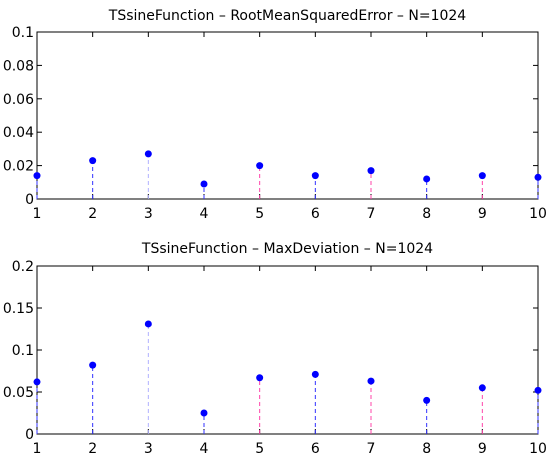  What do you see at coordinates (287, 249) in the screenshot?
I see `chart-title: TSsineFunction – MaxDeviation – N=1024` at bounding box center [287, 249].